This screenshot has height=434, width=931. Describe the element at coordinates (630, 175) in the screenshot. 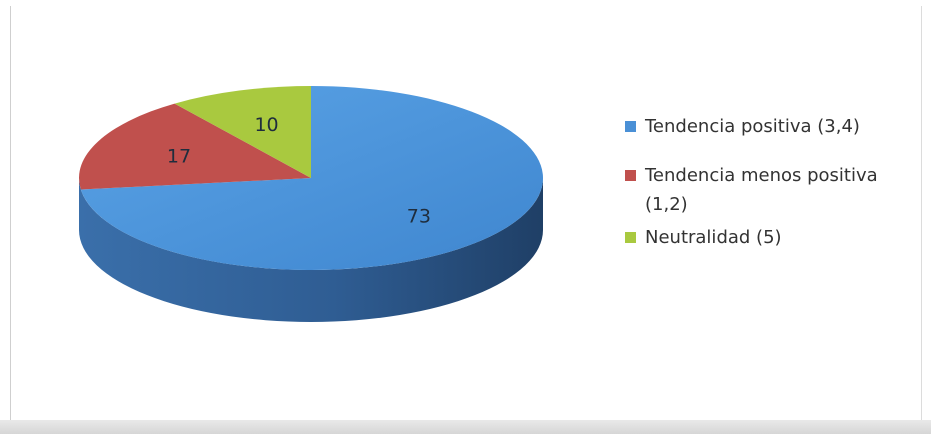

I see `legend-swatch-red` at that location.